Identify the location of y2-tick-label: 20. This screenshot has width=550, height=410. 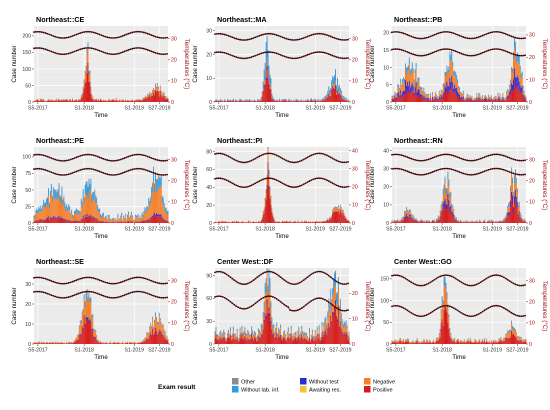
(532, 182).